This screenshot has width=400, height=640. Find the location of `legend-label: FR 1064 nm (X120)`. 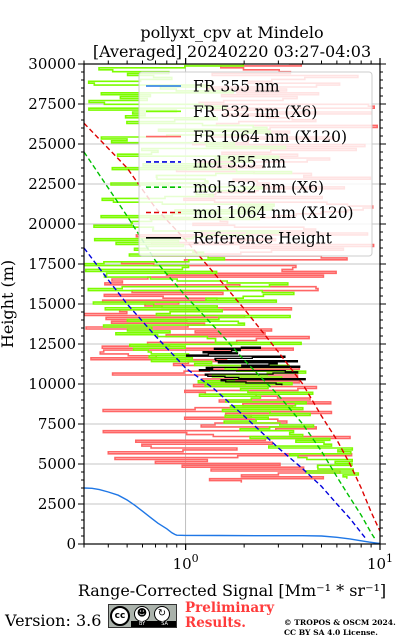

legend-label: FR 1064 nm (X120) is located at coordinates (270, 137).